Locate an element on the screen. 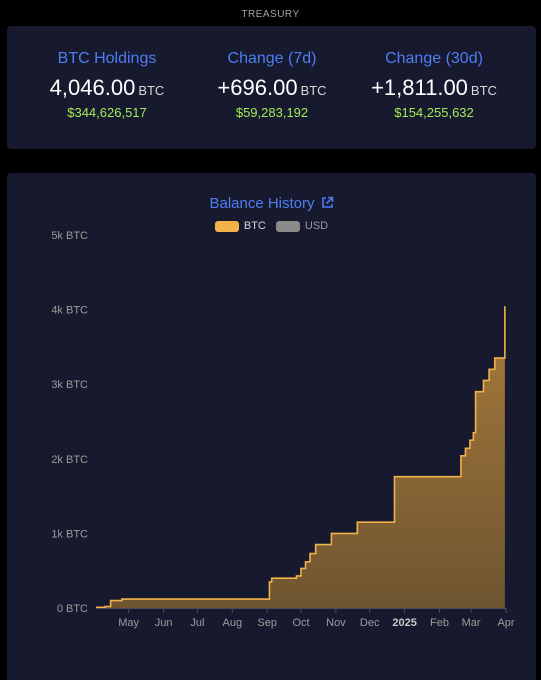 The image size is (541, 680). y-tick-label: 1k BTC is located at coordinates (69, 534).